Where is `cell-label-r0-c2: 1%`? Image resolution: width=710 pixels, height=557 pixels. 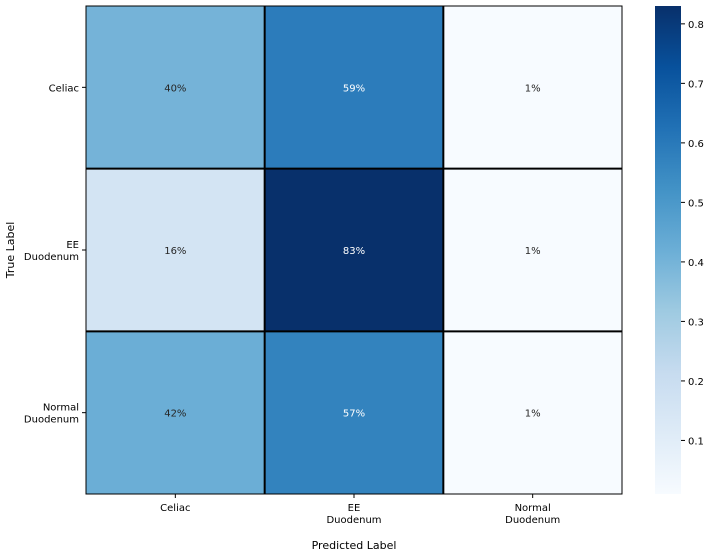
cell-label-r0-c2: 1% is located at coordinates (533, 88).